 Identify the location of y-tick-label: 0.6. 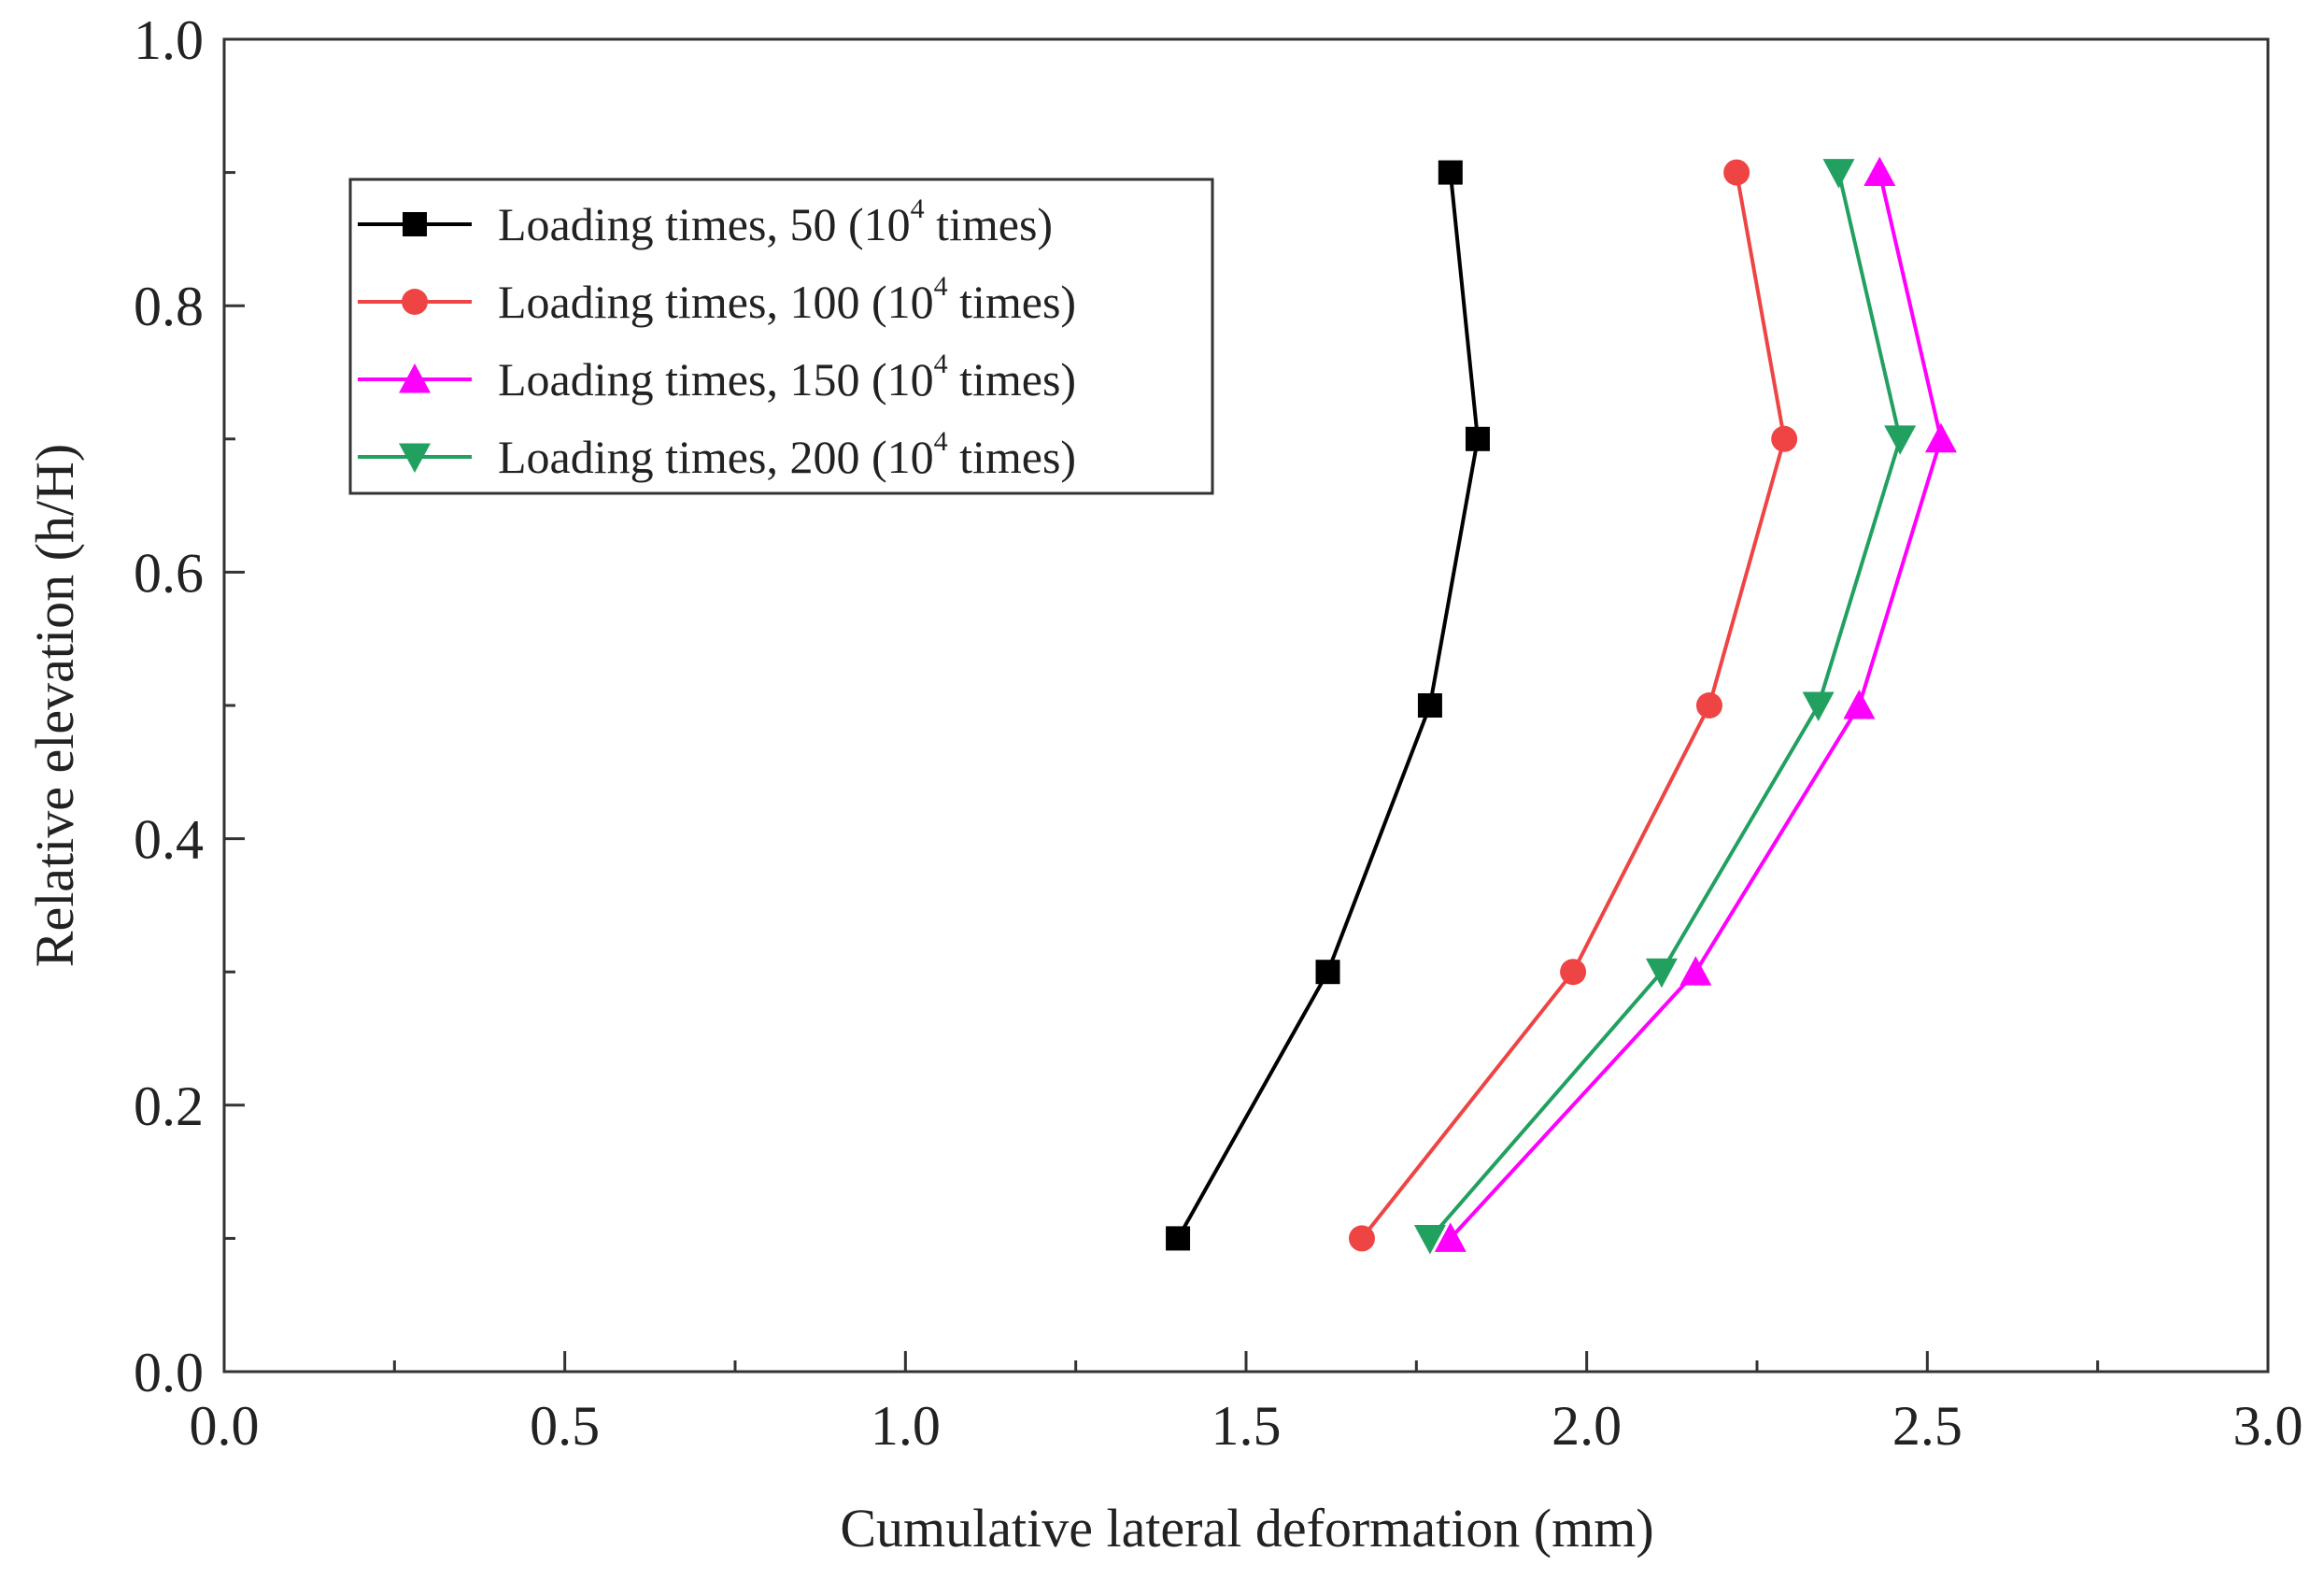
(169, 573).